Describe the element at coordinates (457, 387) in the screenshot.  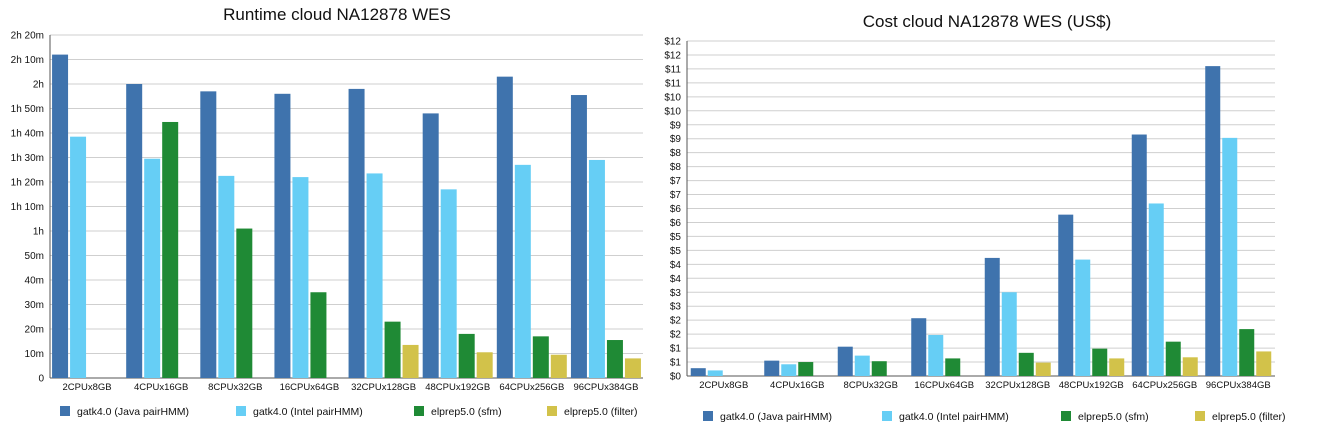
I see `x-tick-label: 48CPUx192GB` at that location.